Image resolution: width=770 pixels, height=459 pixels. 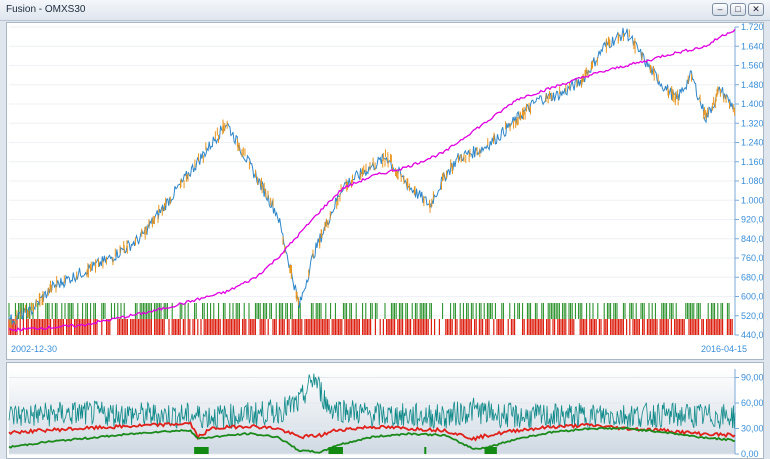 I want to click on y-tick-label: 30,00, so click(x=752, y=429).